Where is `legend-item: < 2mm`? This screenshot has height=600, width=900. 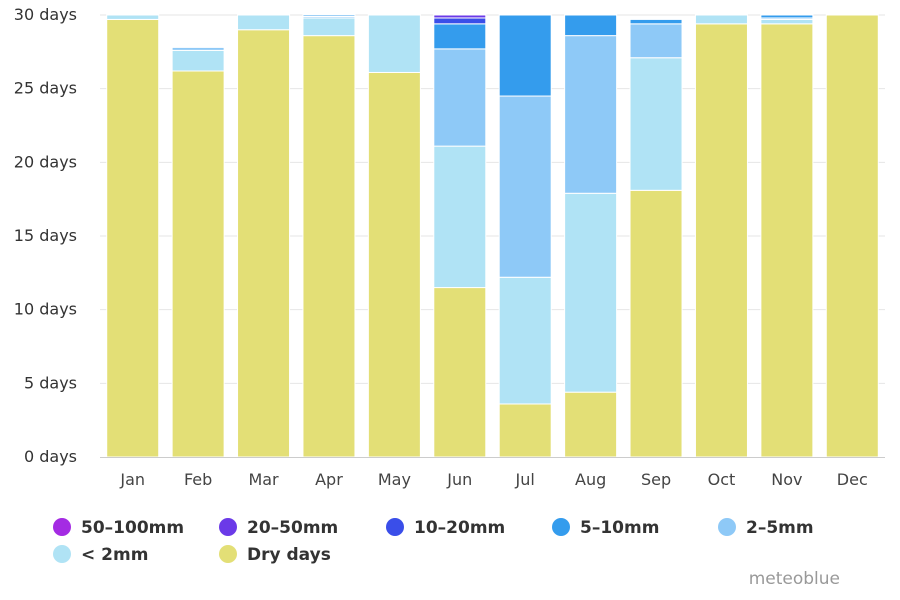 legend-item: < 2mm is located at coordinates (100, 555).